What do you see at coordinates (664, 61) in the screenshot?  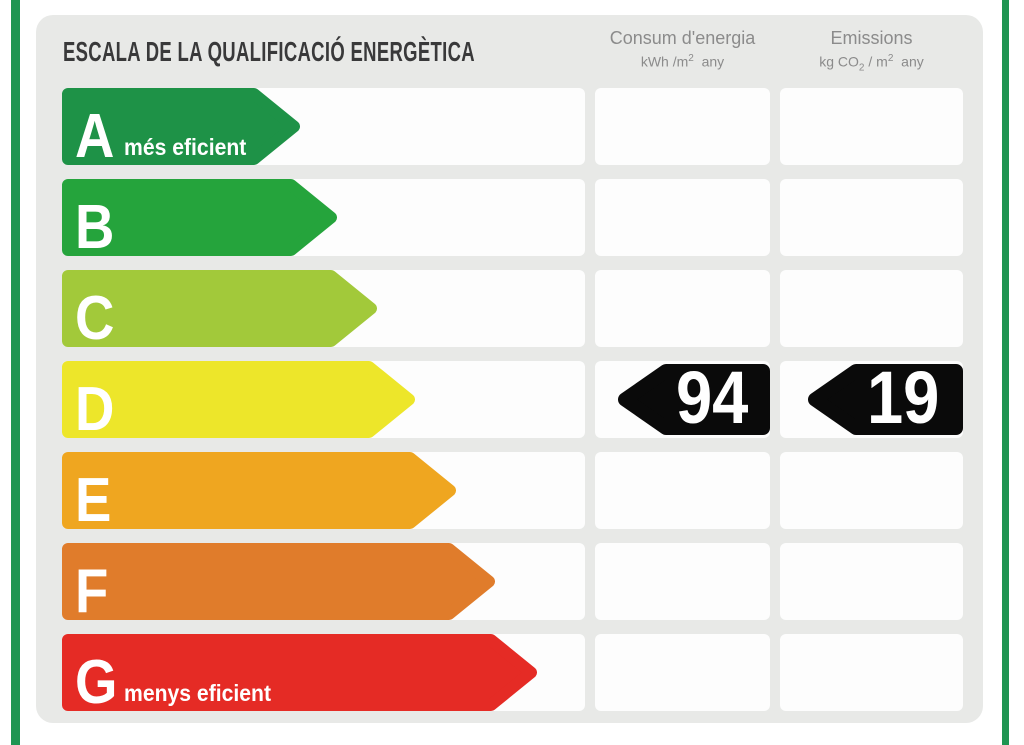 I see `consum-unit-pre: kWh /m` at bounding box center [664, 61].